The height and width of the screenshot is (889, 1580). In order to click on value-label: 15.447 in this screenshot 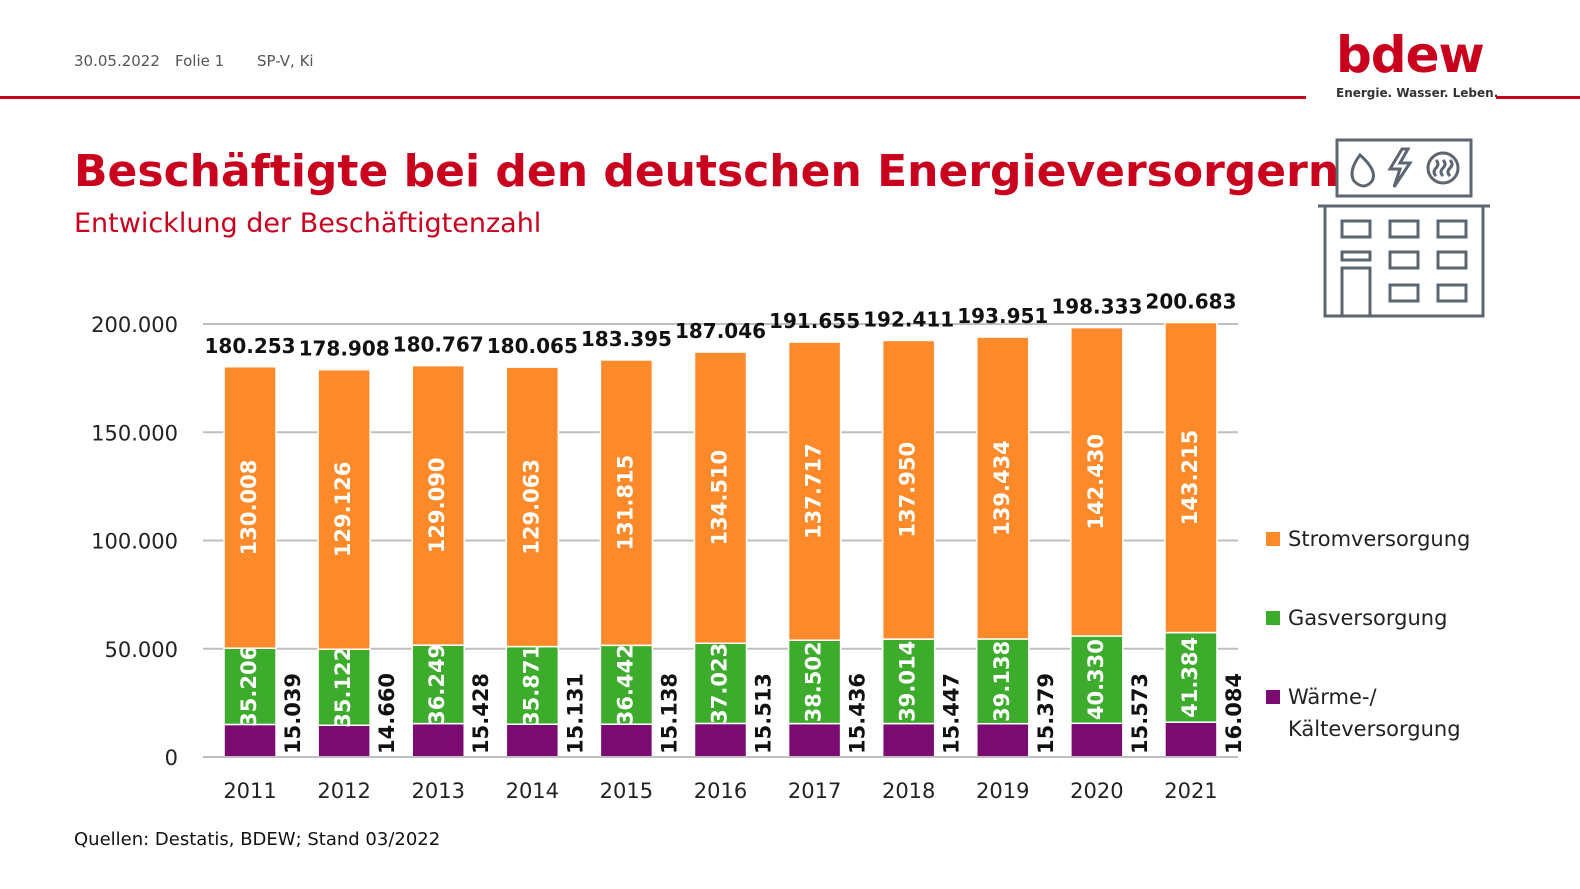, I will do `click(952, 713)`.